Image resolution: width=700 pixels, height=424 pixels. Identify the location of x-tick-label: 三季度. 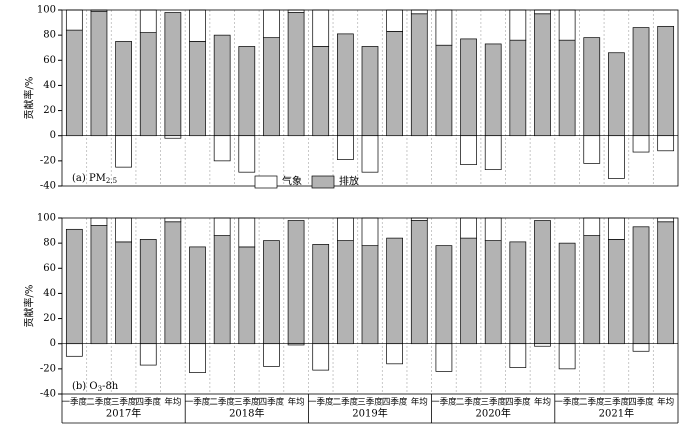
(124, 402).